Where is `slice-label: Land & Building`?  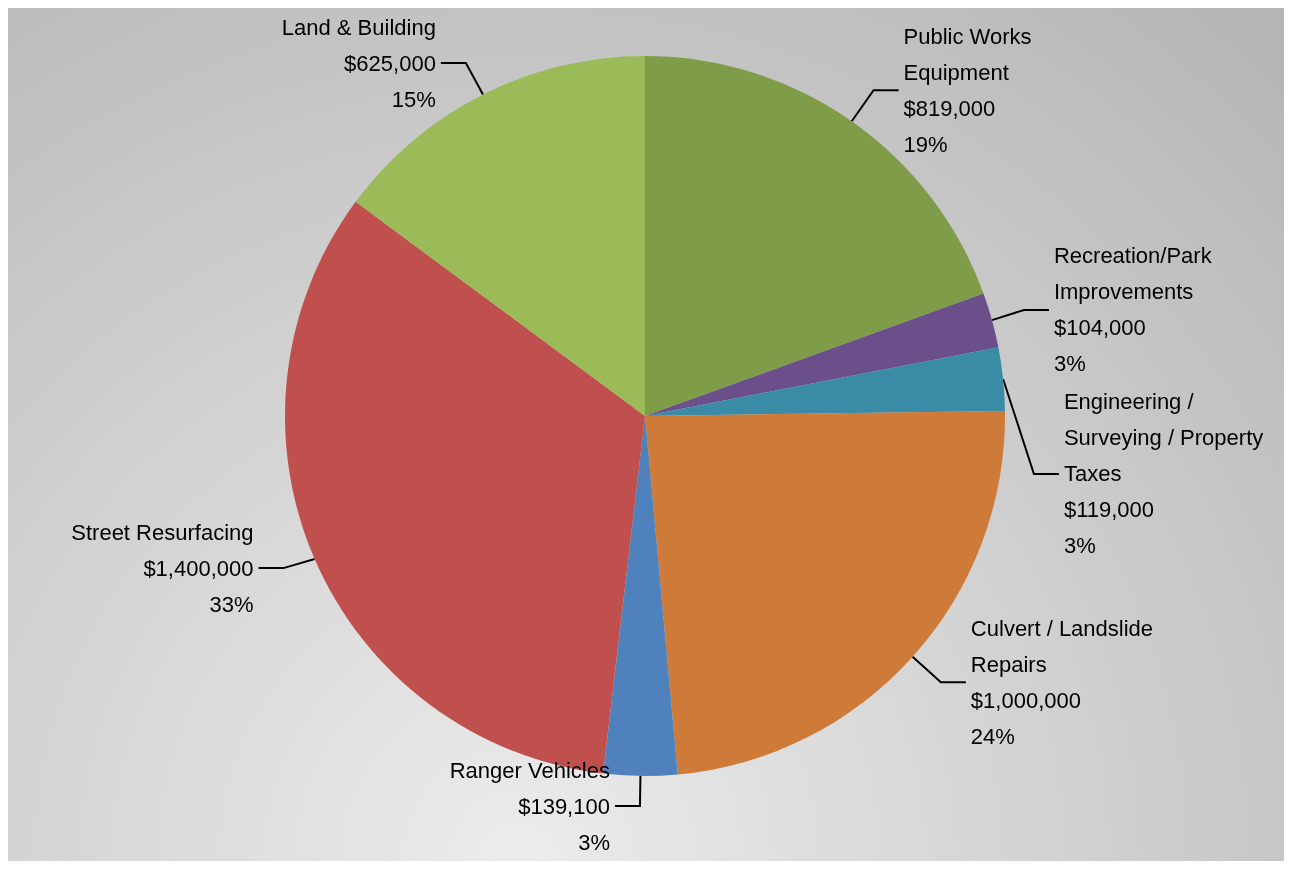 slice-label: Land & Building is located at coordinates (358, 27).